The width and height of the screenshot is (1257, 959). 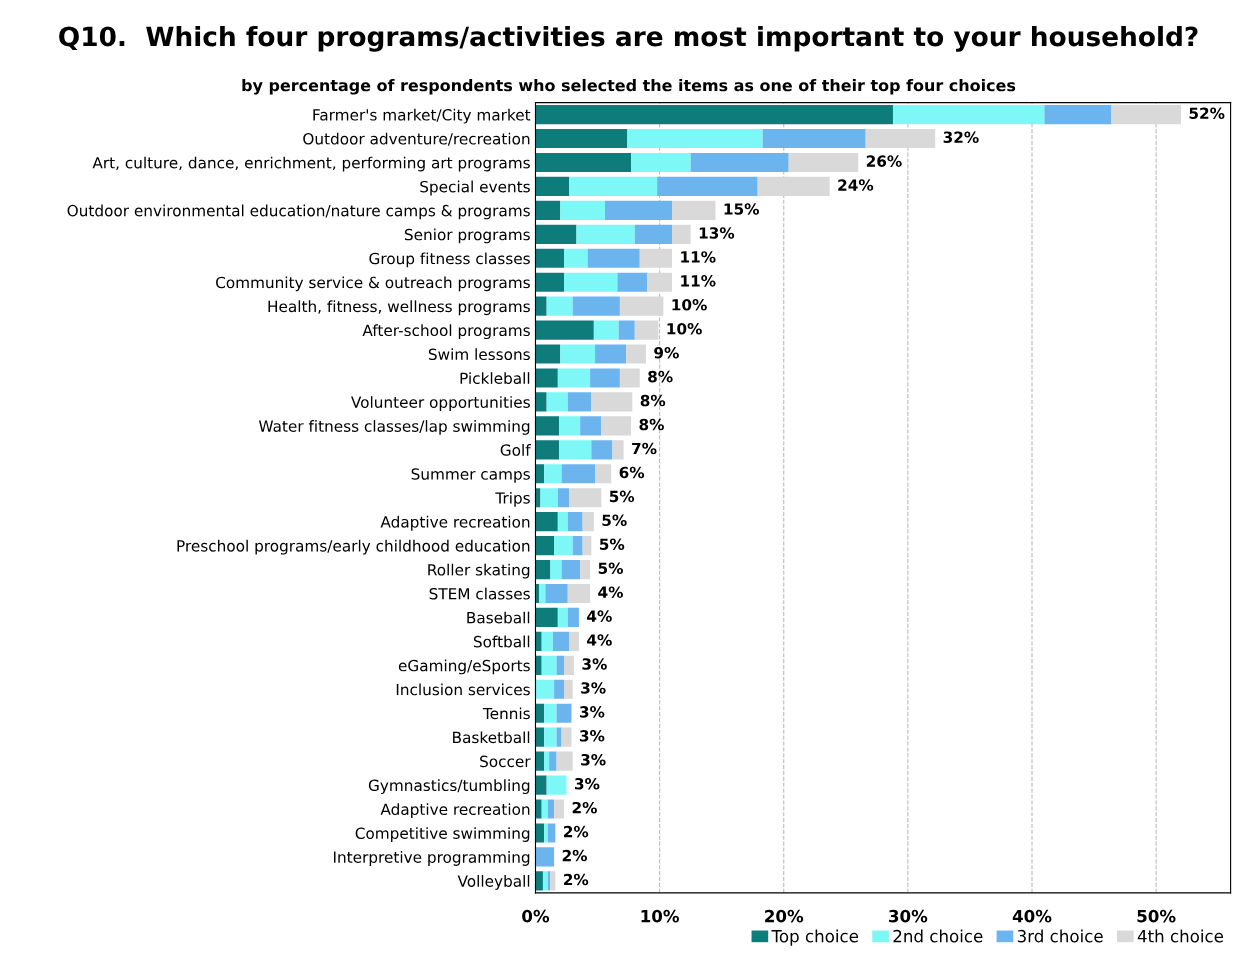 I want to click on y-tick-label: Health, fitness, wellness programs, so click(x=399, y=308).